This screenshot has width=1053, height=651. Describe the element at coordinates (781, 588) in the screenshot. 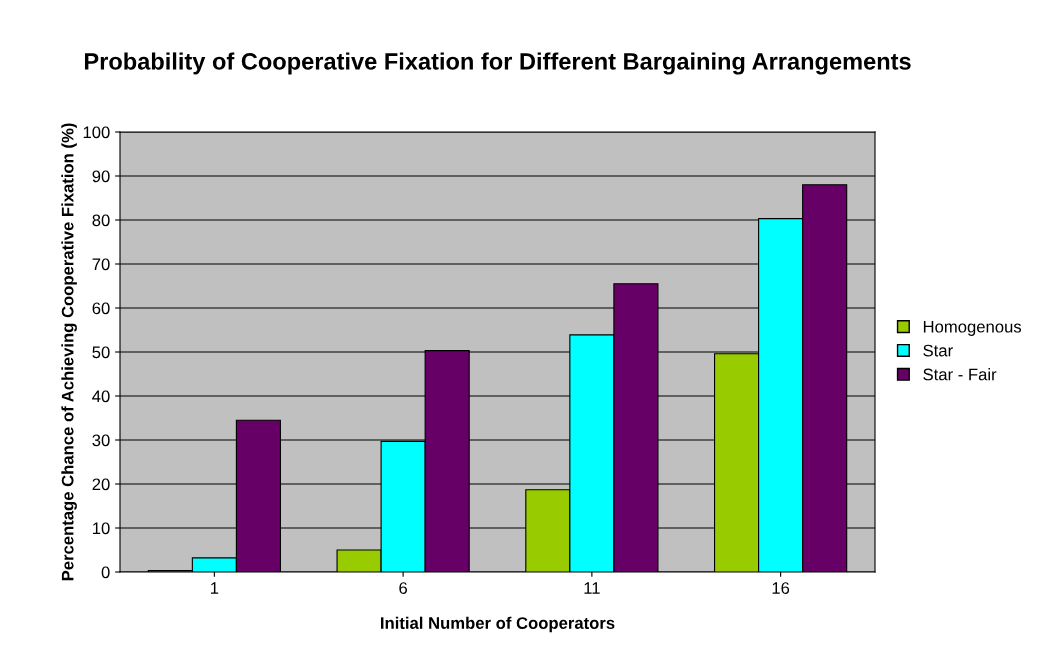

I see `x-tick-label: 16` at that location.